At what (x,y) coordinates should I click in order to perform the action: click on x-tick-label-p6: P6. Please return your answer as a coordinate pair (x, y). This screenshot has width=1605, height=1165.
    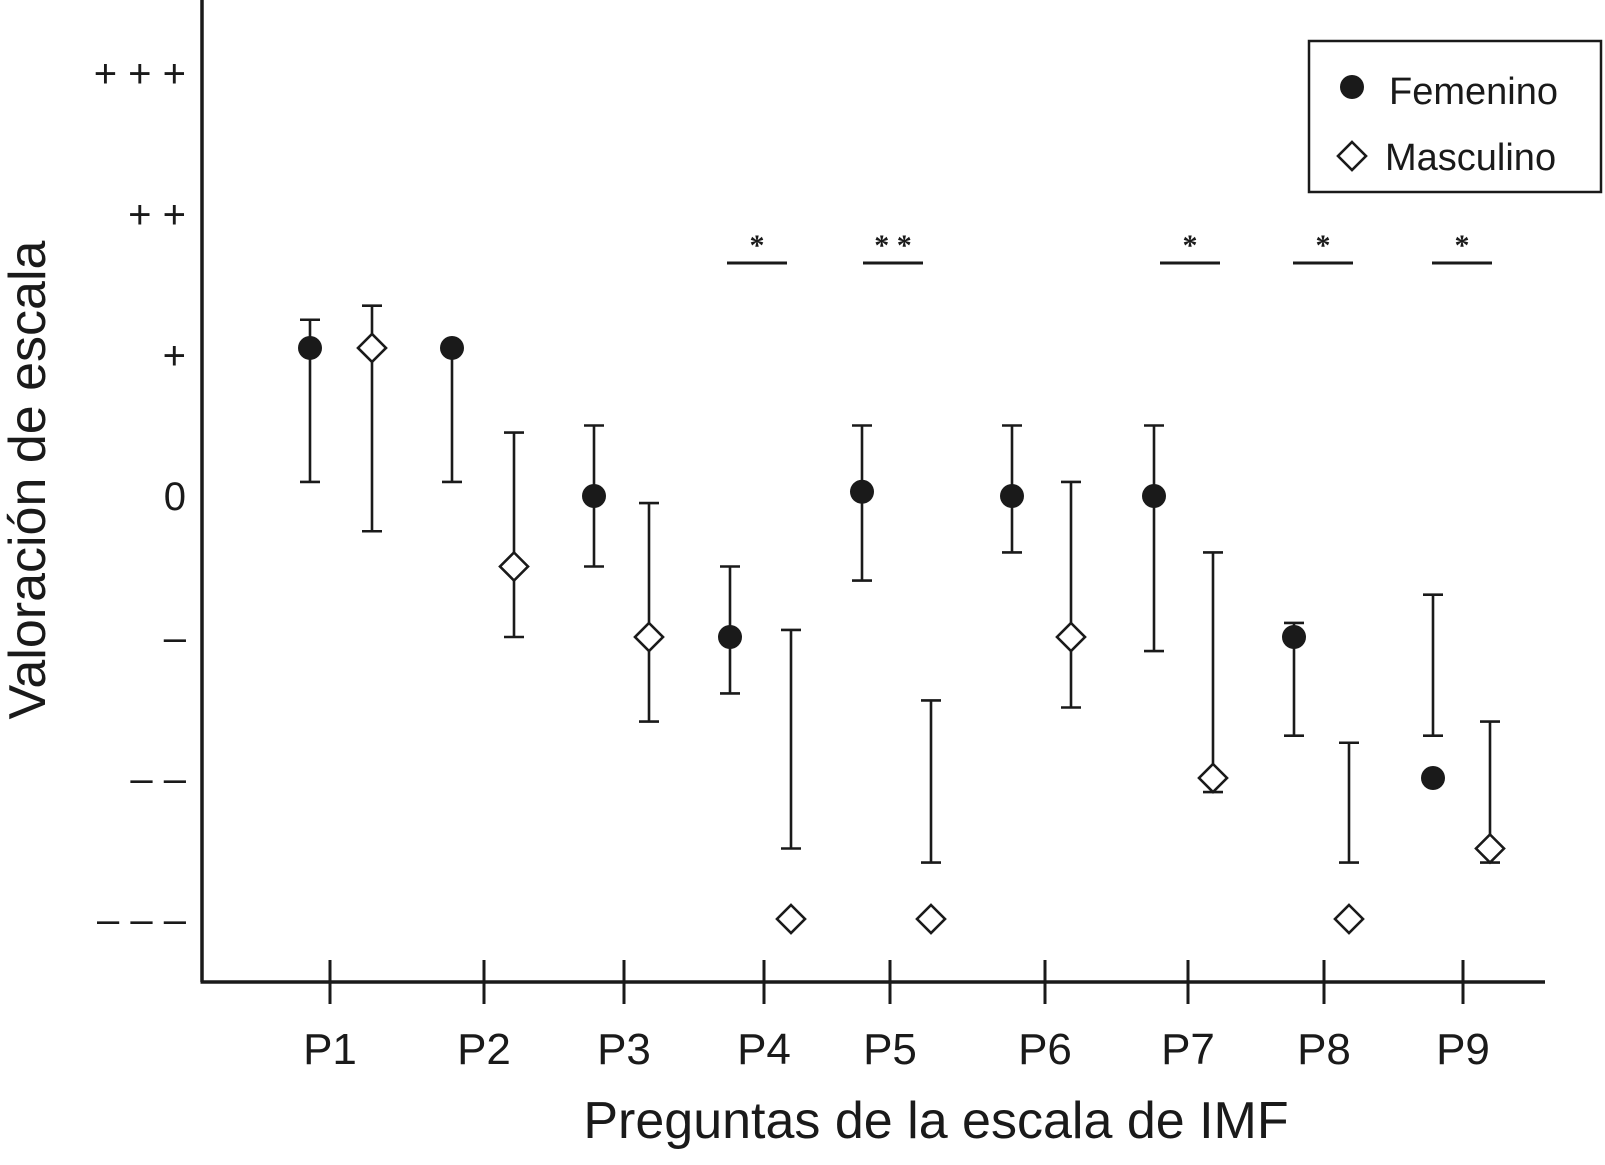
    Looking at the image, I should click on (1045, 1049).